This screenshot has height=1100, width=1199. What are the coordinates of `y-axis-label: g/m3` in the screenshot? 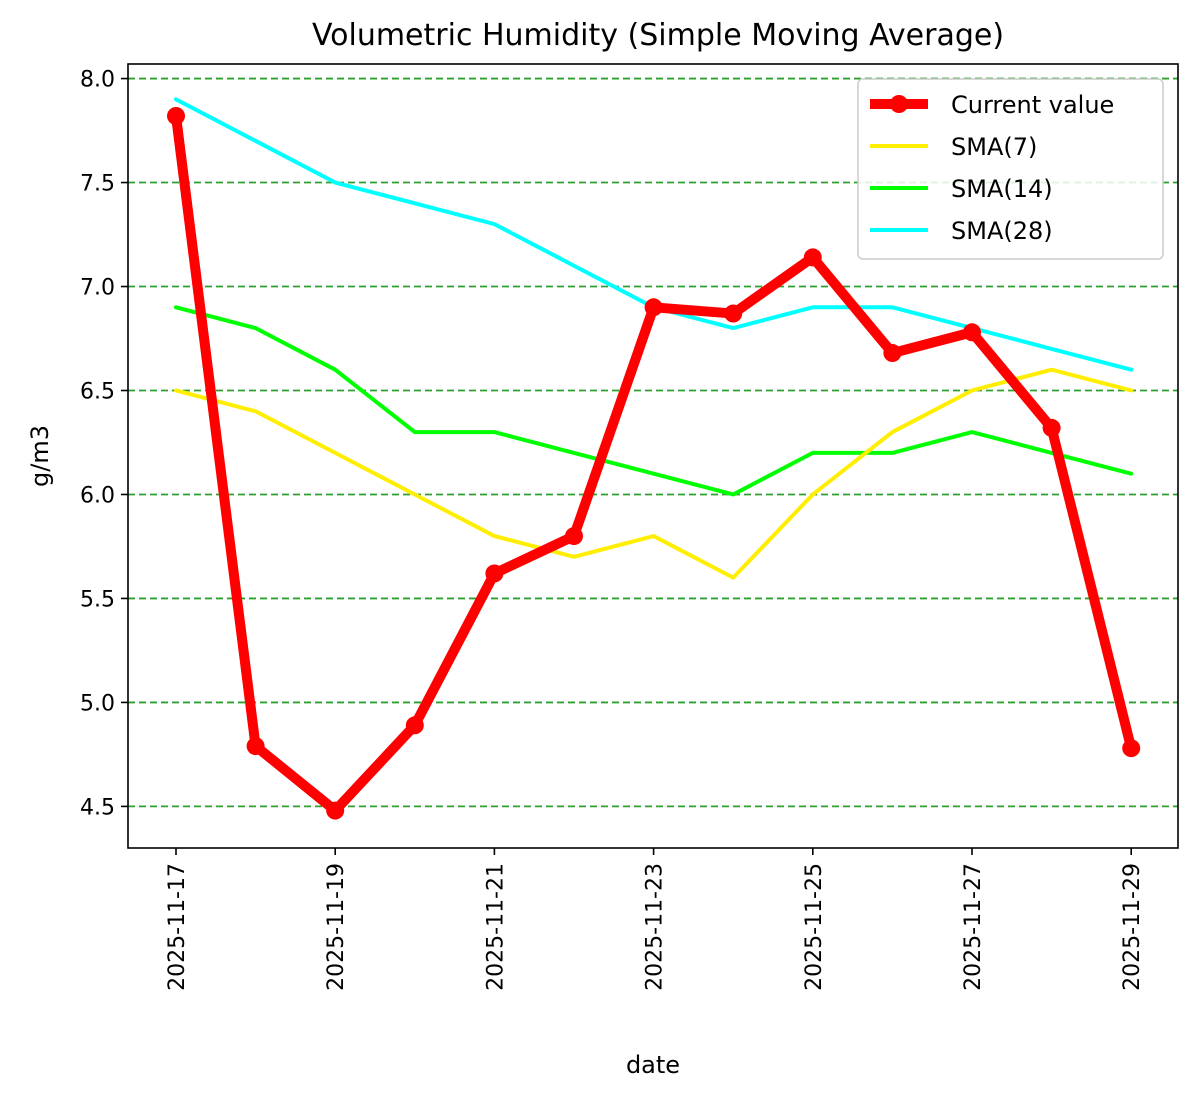 It's located at (40, 456).